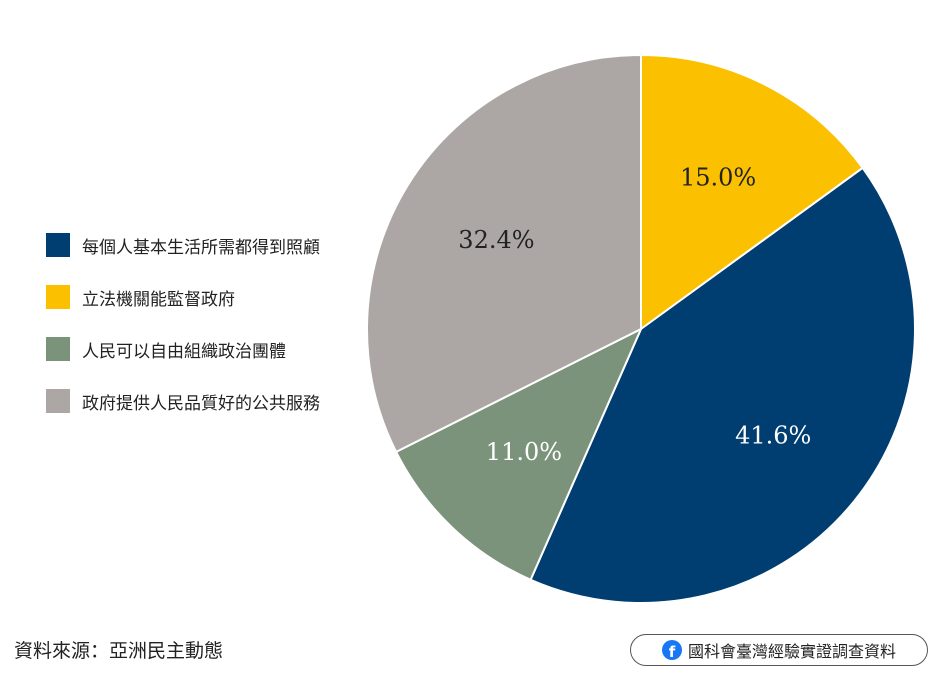 Image resolution: width=940 pixels, height=677 pixels. I want to click on legend-item: 每個人基本生活所需都得到照顧, so click(183, 245).